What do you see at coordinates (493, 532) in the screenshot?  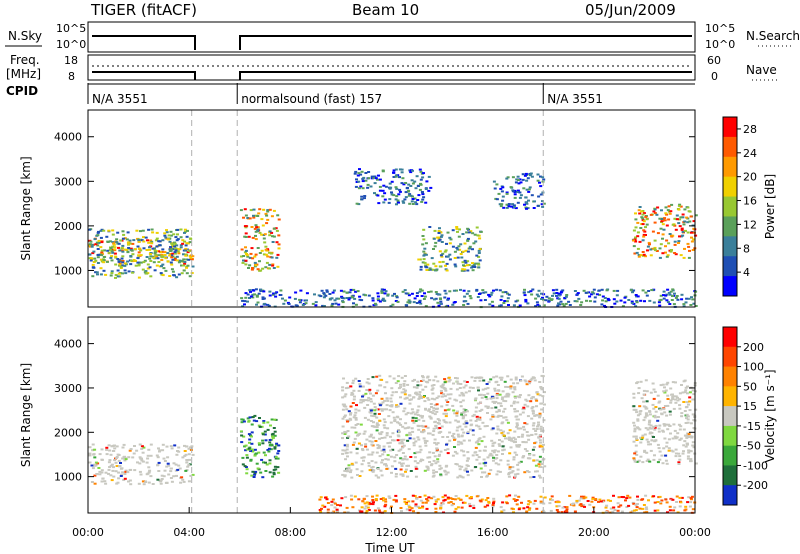 I see `x-tick-label: 16:00` at bounding box center [493, 532].